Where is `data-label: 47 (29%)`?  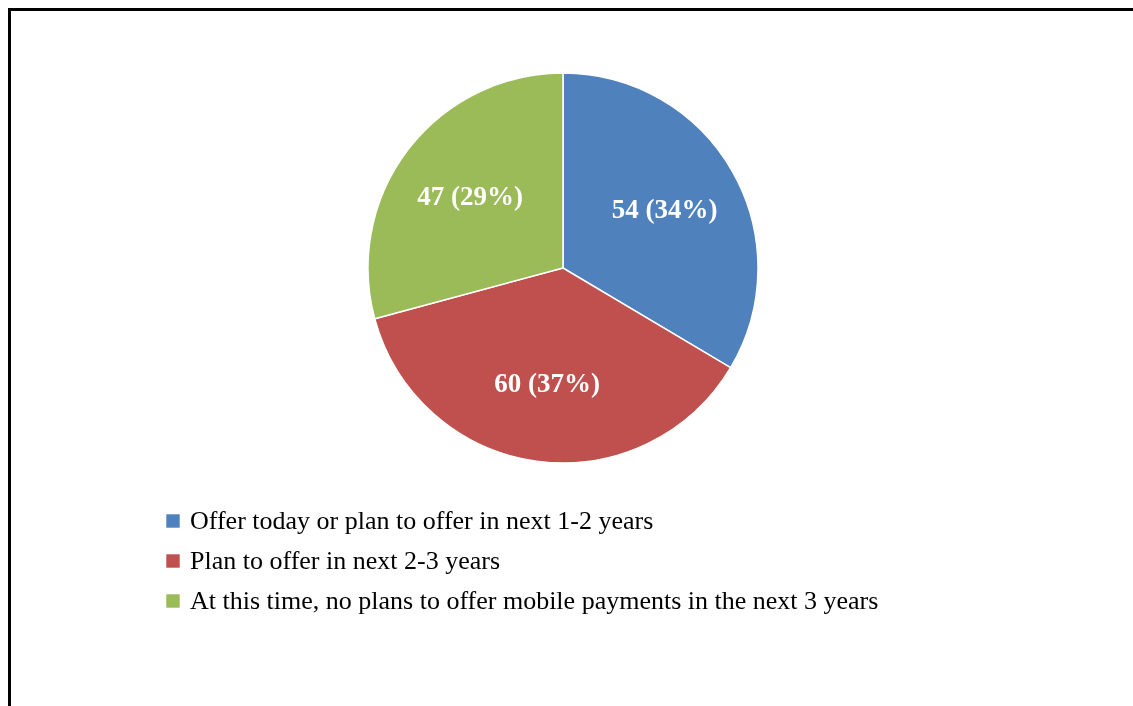
data-label: 47 (29%) is located at coordinates (470, 195).